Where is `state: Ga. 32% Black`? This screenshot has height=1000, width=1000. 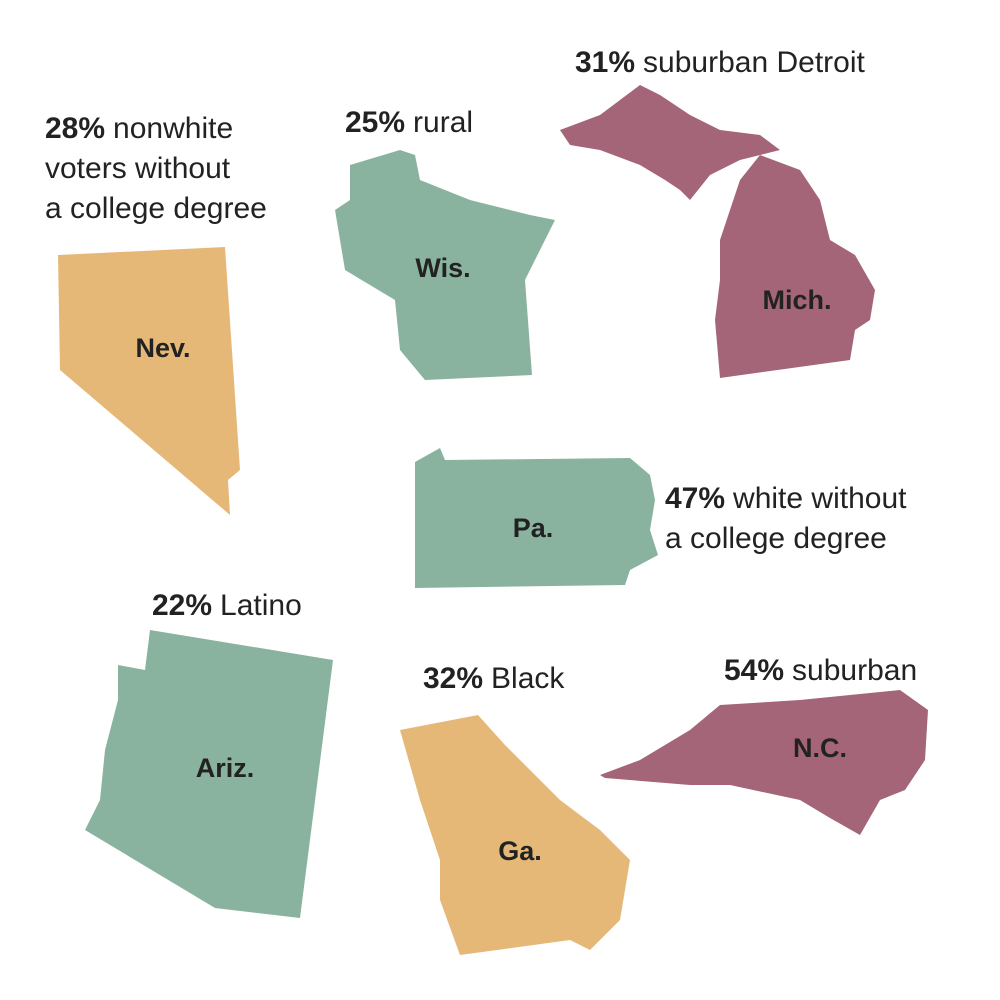
state: Ga. 32% Black is located at coordinates (515, 808).